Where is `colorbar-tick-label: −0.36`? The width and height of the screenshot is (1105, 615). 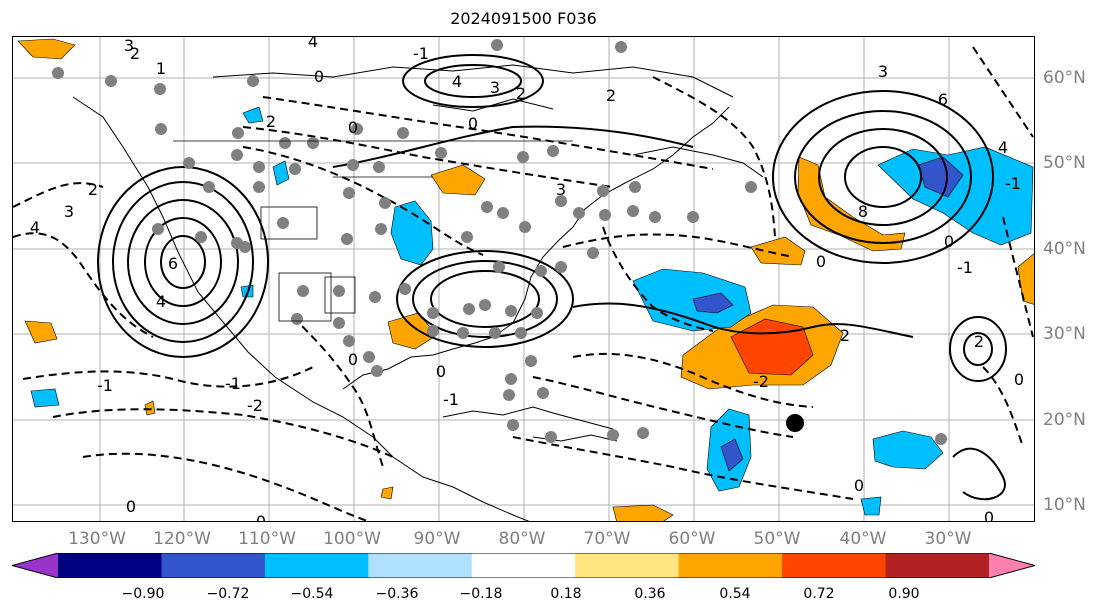 colorbar-tick-label: −0.36 is located at coordinates (397, 594).